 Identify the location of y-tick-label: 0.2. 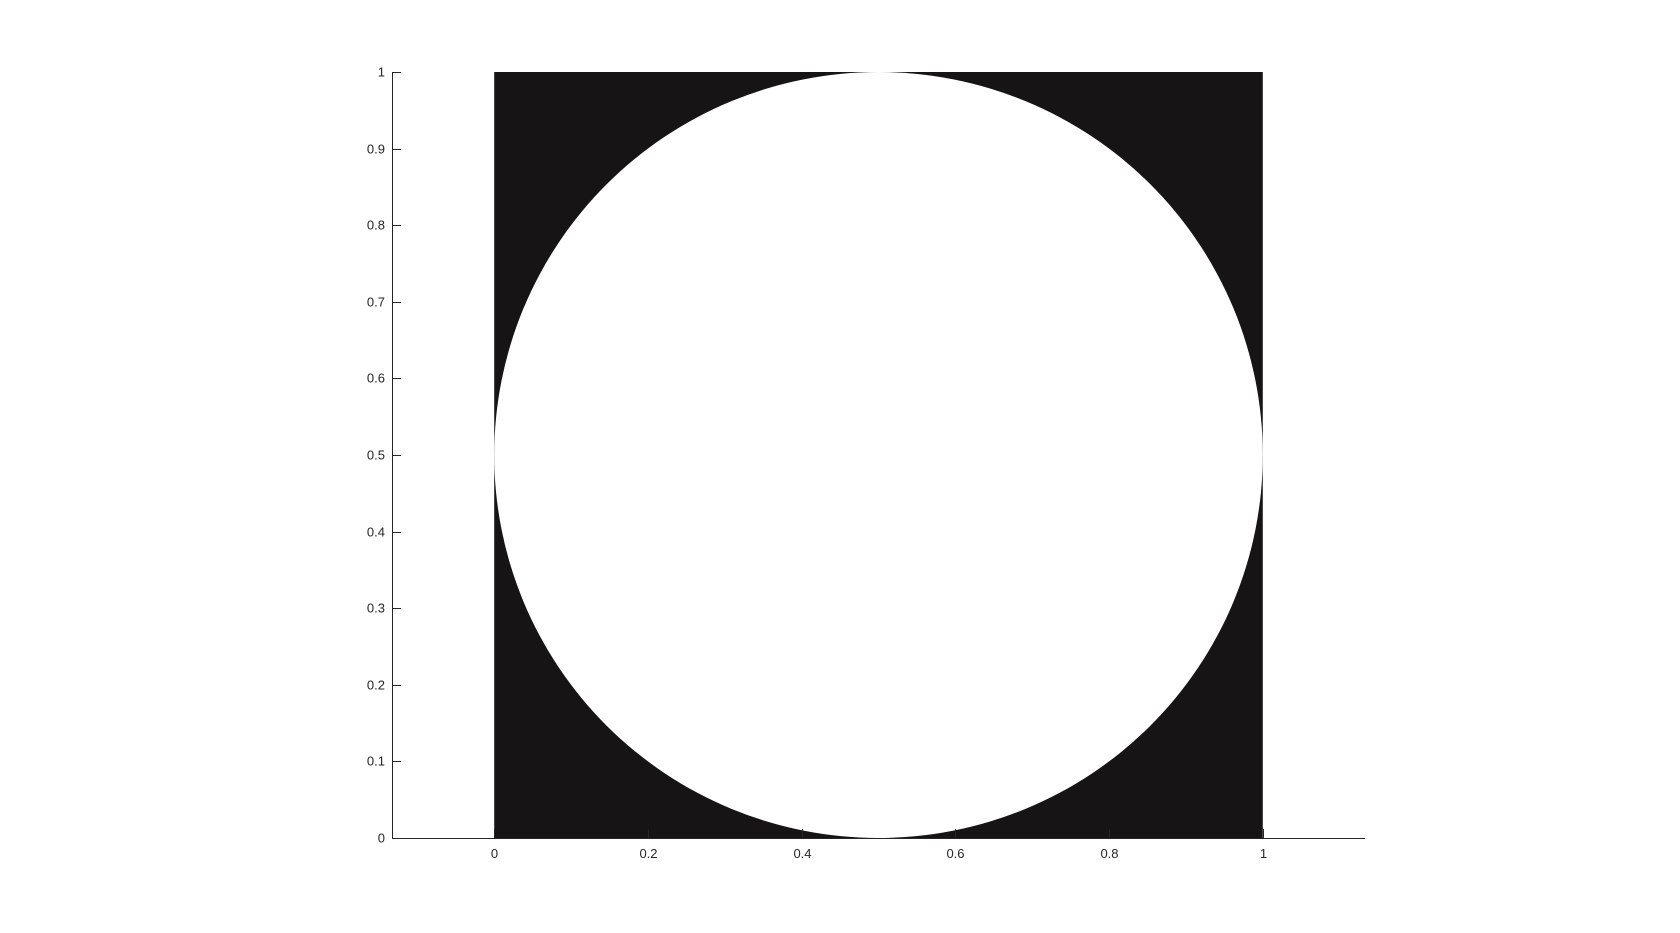
(376, 685).